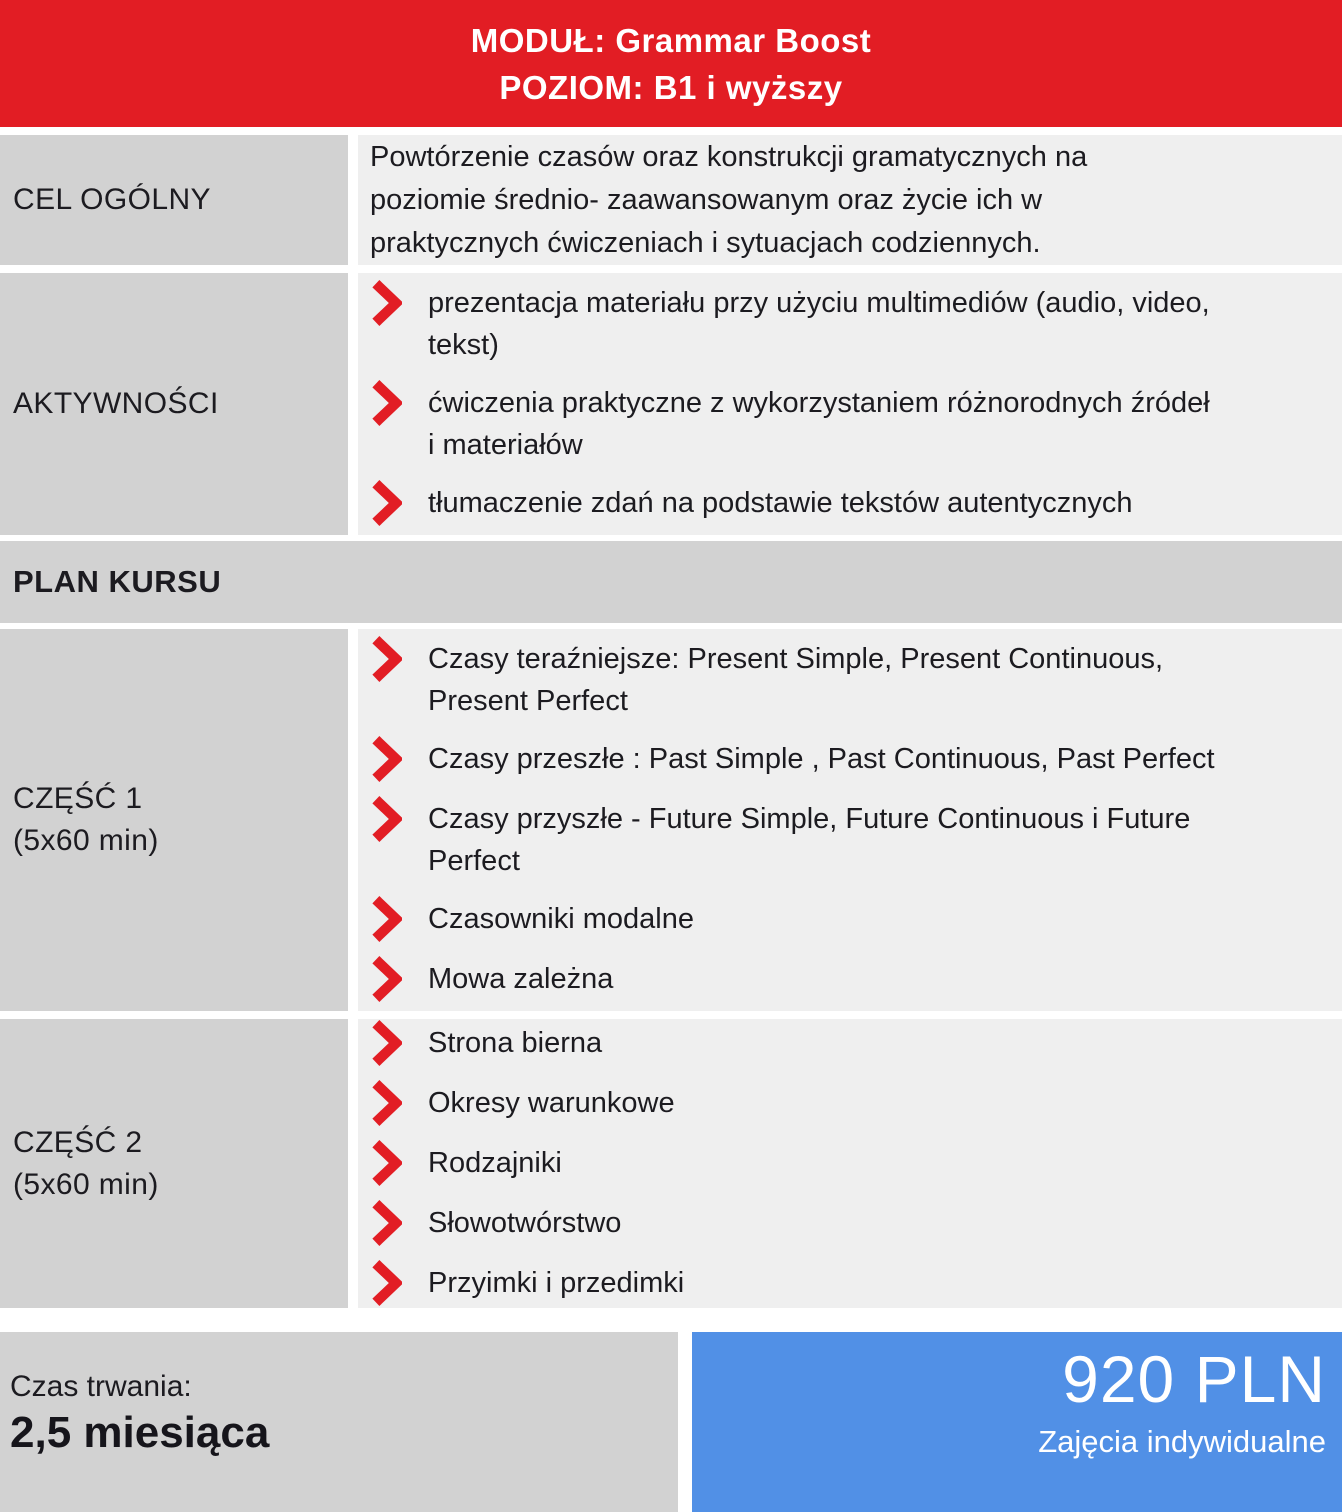 The image size is (1342, 1512). What do you see at coordinates (78, 1142) in the screenshot?
I see `czesc-2-title: CZĘŚĆ 2` at bounding box center [78, 1142].